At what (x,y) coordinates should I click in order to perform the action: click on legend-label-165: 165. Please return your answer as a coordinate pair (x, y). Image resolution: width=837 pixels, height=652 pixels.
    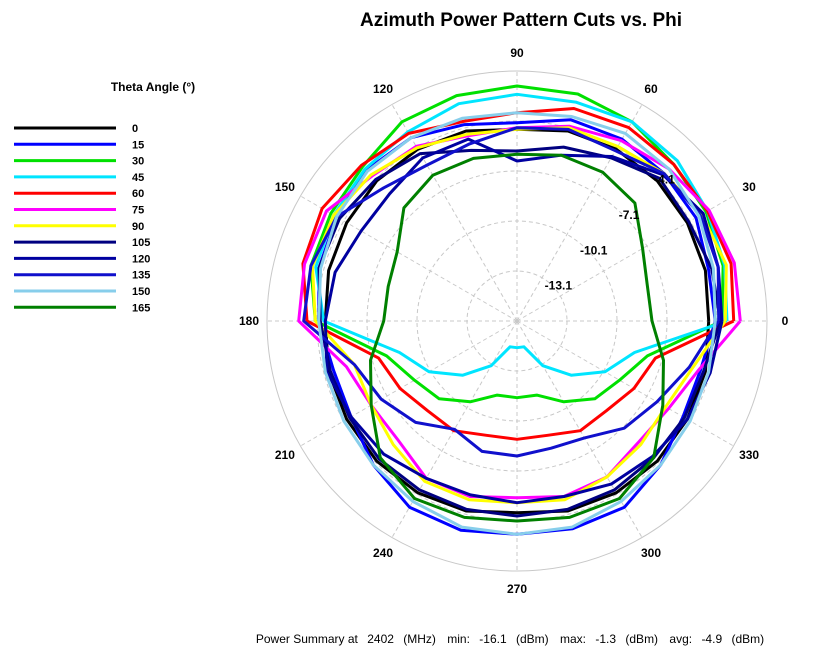
    Looking at the image, I should click on (141, 308).